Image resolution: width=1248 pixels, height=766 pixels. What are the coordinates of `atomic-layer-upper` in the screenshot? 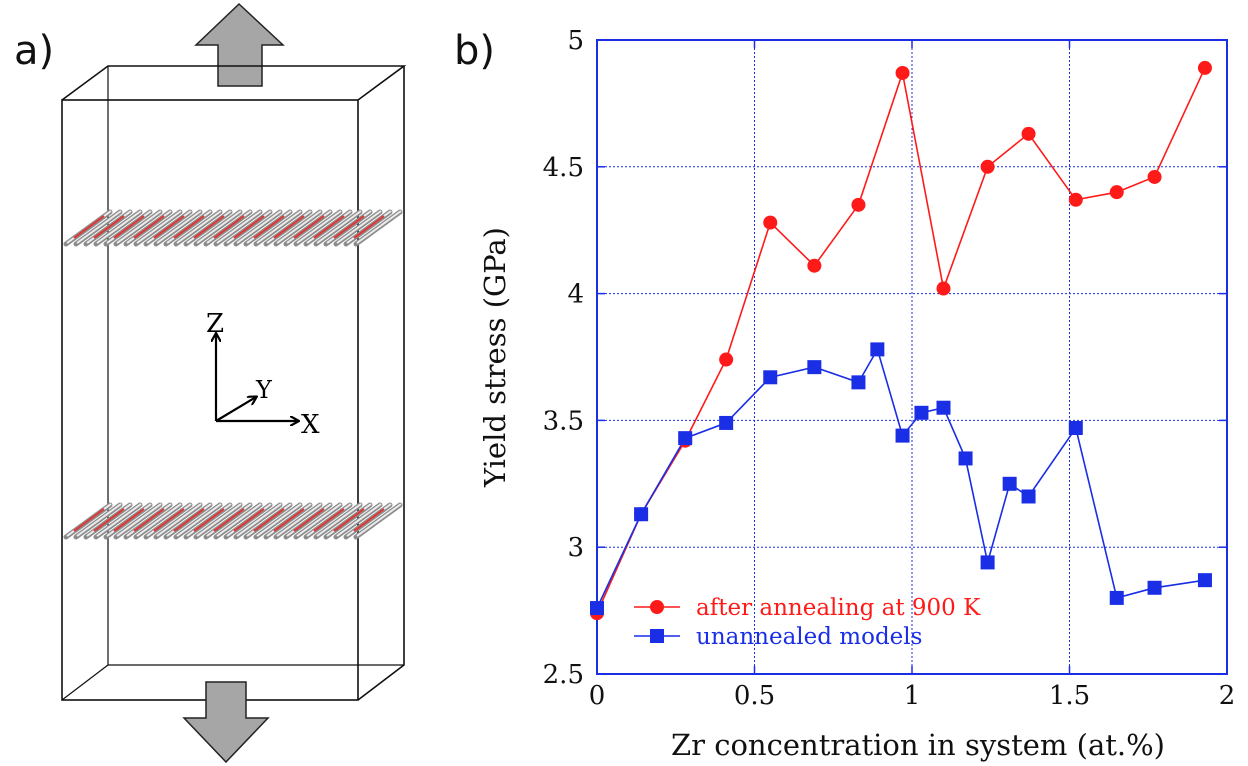 It's located at (233, 228).